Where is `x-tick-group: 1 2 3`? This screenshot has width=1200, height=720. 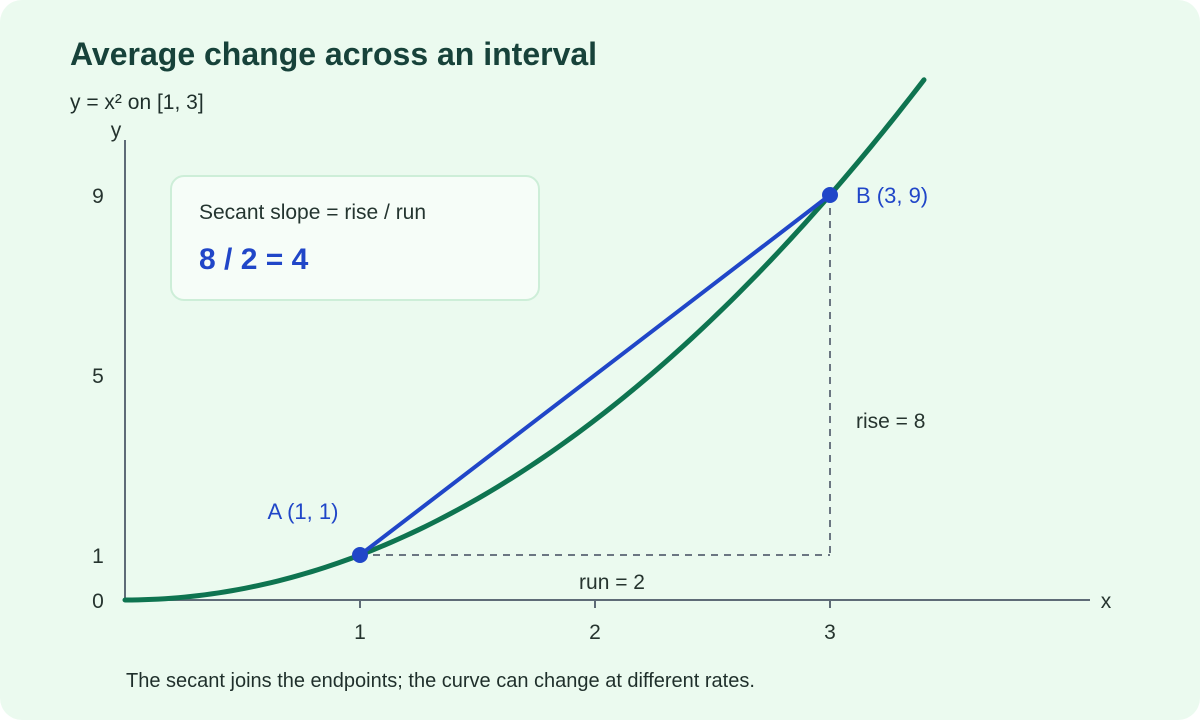
x-tick-group: 1 2 3 is located at coordinates (595, 622).